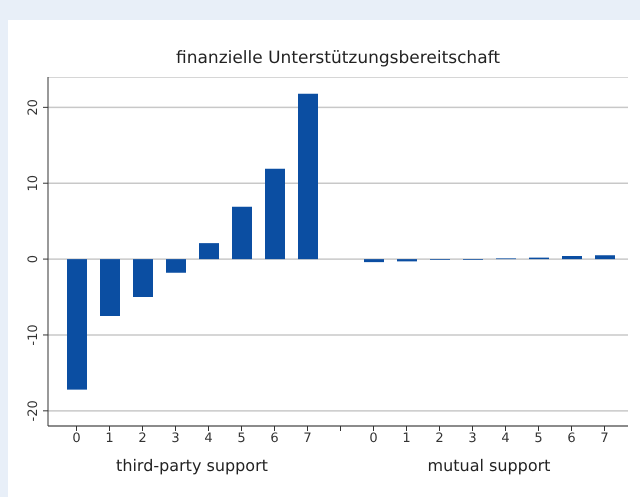 Image resolution: width=640 pixels, height=497 pixels. Describe the element at coordinates (192, 465) in the screenshot. I see `text: third-party support` at that location.